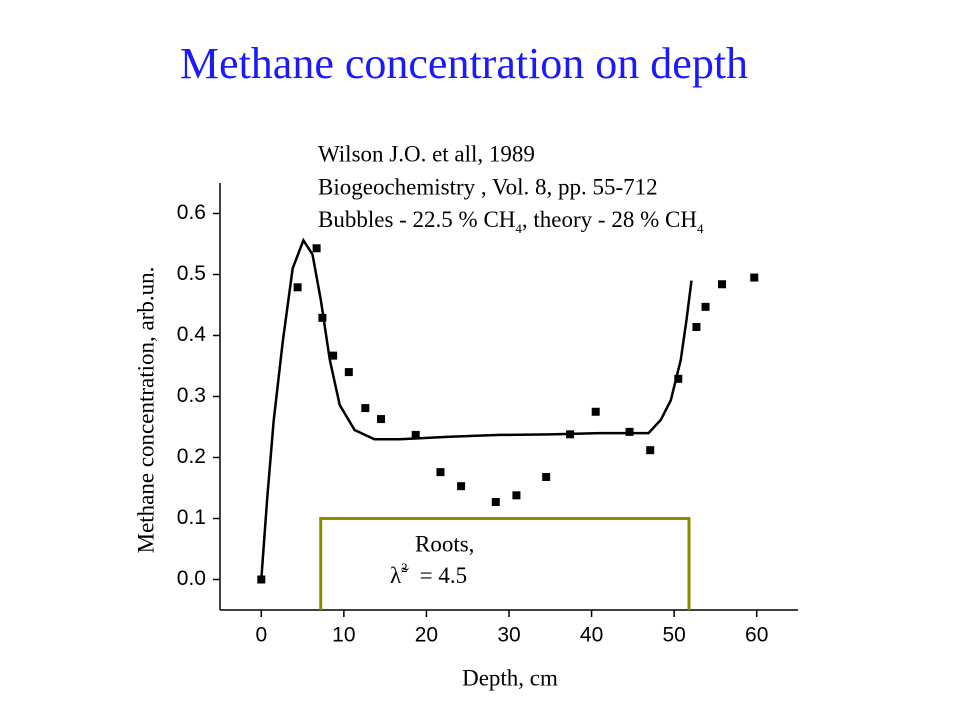 The width and height of the screenshot is (960, 720). I want to click on reference-line: Bubbles - 22.5 % CH4, theory - 28 % CH4, so click(511, 221).